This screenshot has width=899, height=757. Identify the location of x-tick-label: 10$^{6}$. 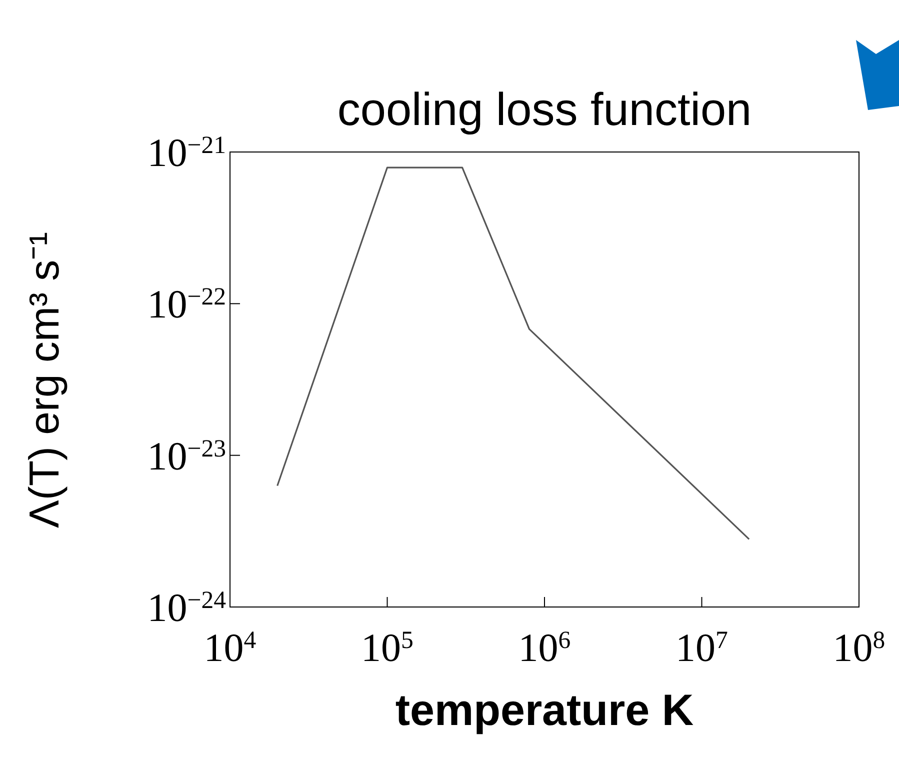
(544, 647).